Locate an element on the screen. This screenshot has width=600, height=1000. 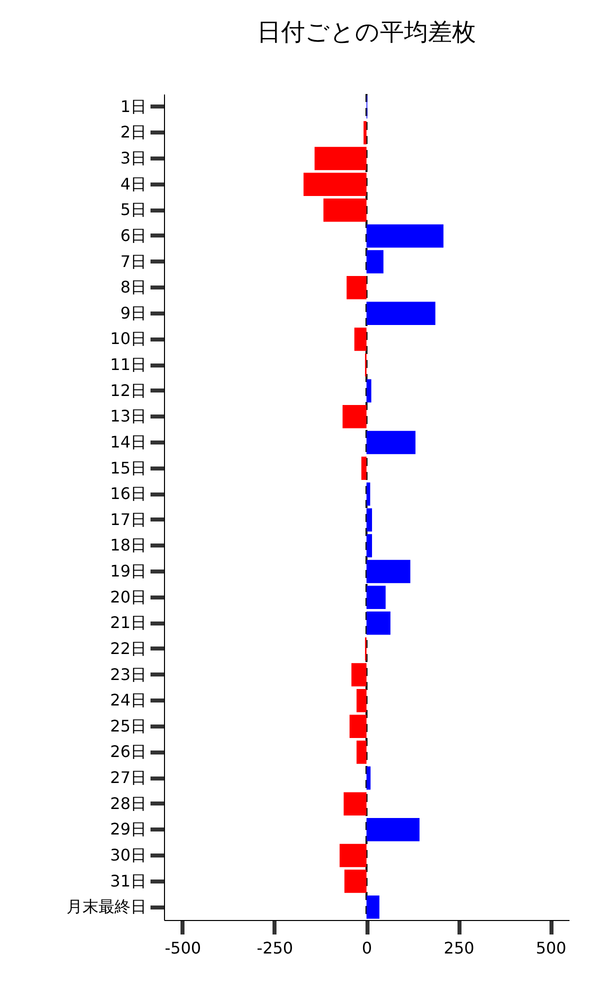
y-tick-label: 1日 is located at coordinates (133, 106).